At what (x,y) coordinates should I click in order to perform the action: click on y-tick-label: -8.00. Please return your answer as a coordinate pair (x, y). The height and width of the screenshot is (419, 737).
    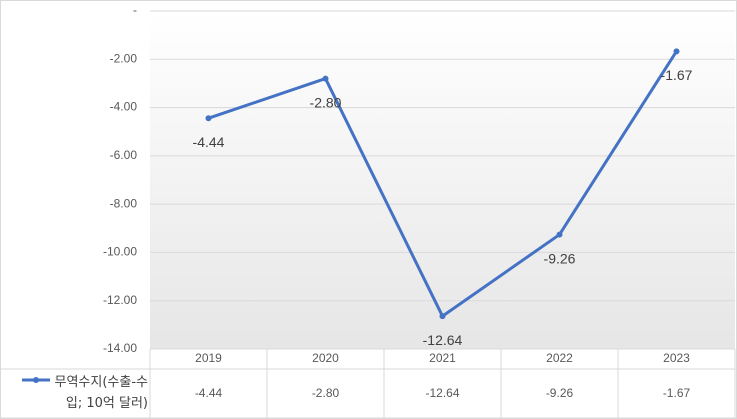
    Looking at the image, I should click on (124, 203).